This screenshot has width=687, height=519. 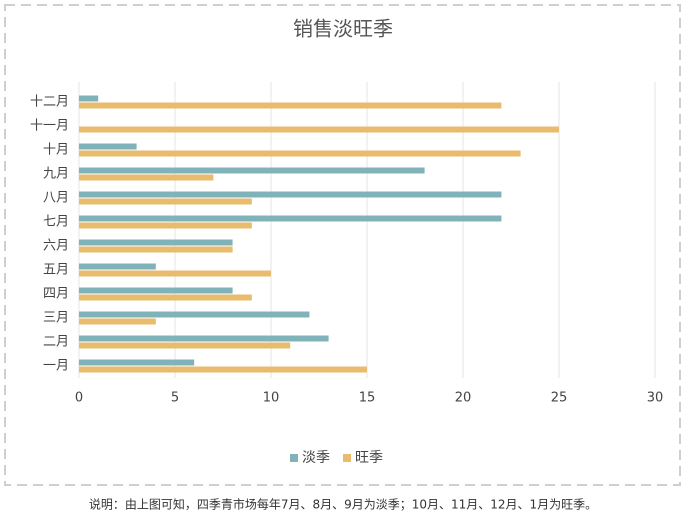 I want to click on x-tick-label: 0, so click(x=79, y=398).